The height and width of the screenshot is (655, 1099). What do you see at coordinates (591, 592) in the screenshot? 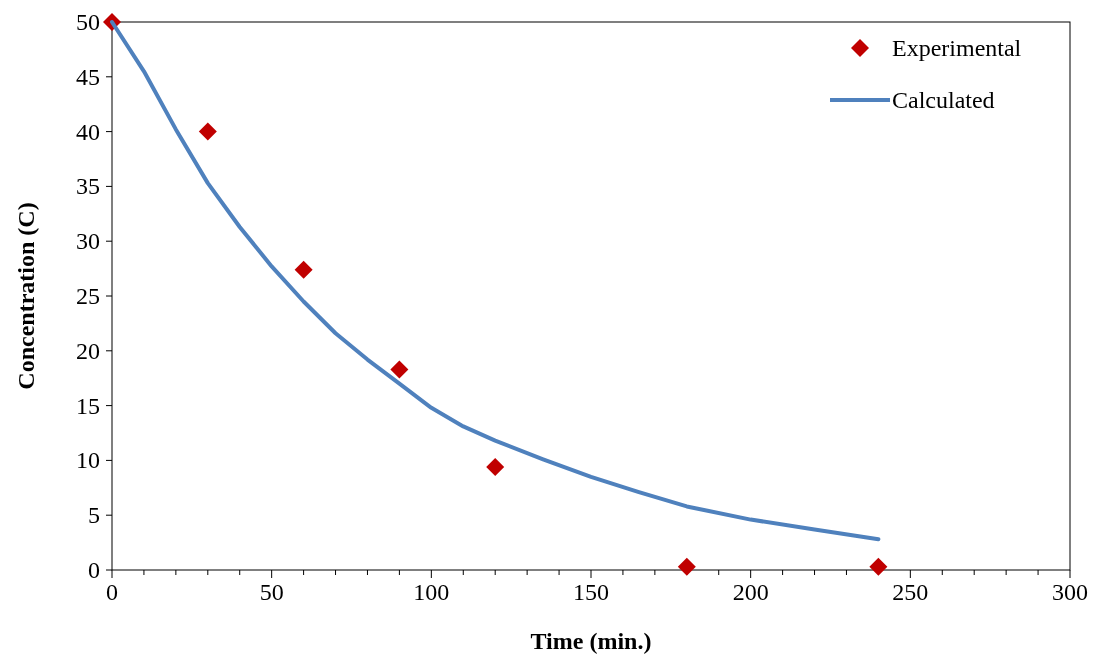
I see `x-tick-label: 150` at bounding box center [591, 592].